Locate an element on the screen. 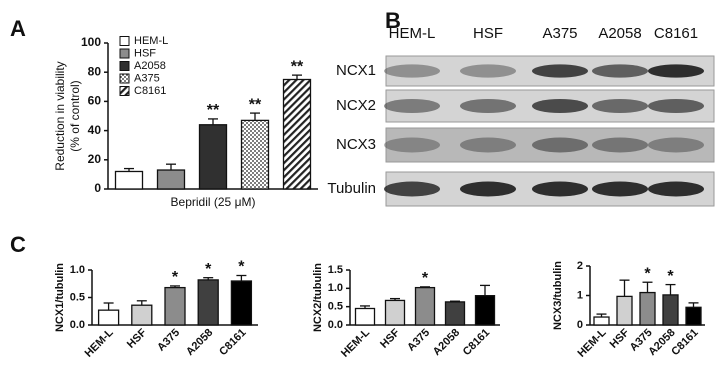  row-label: Tubulin is located at coordinates (351, 188).